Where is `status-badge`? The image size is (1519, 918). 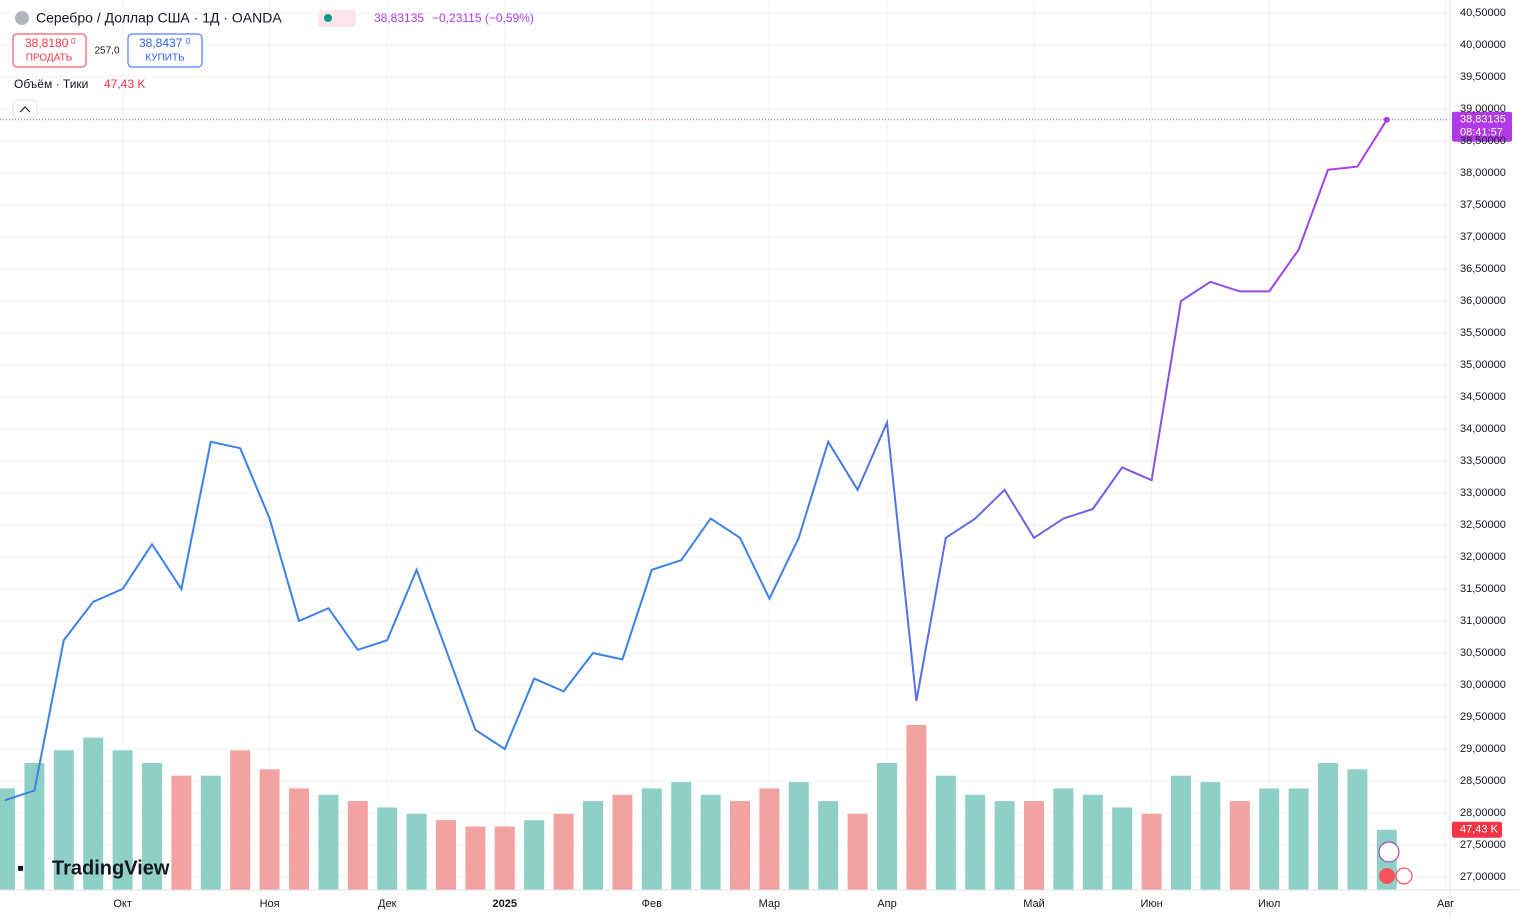 status-badge is located at coordinates (337, 18).